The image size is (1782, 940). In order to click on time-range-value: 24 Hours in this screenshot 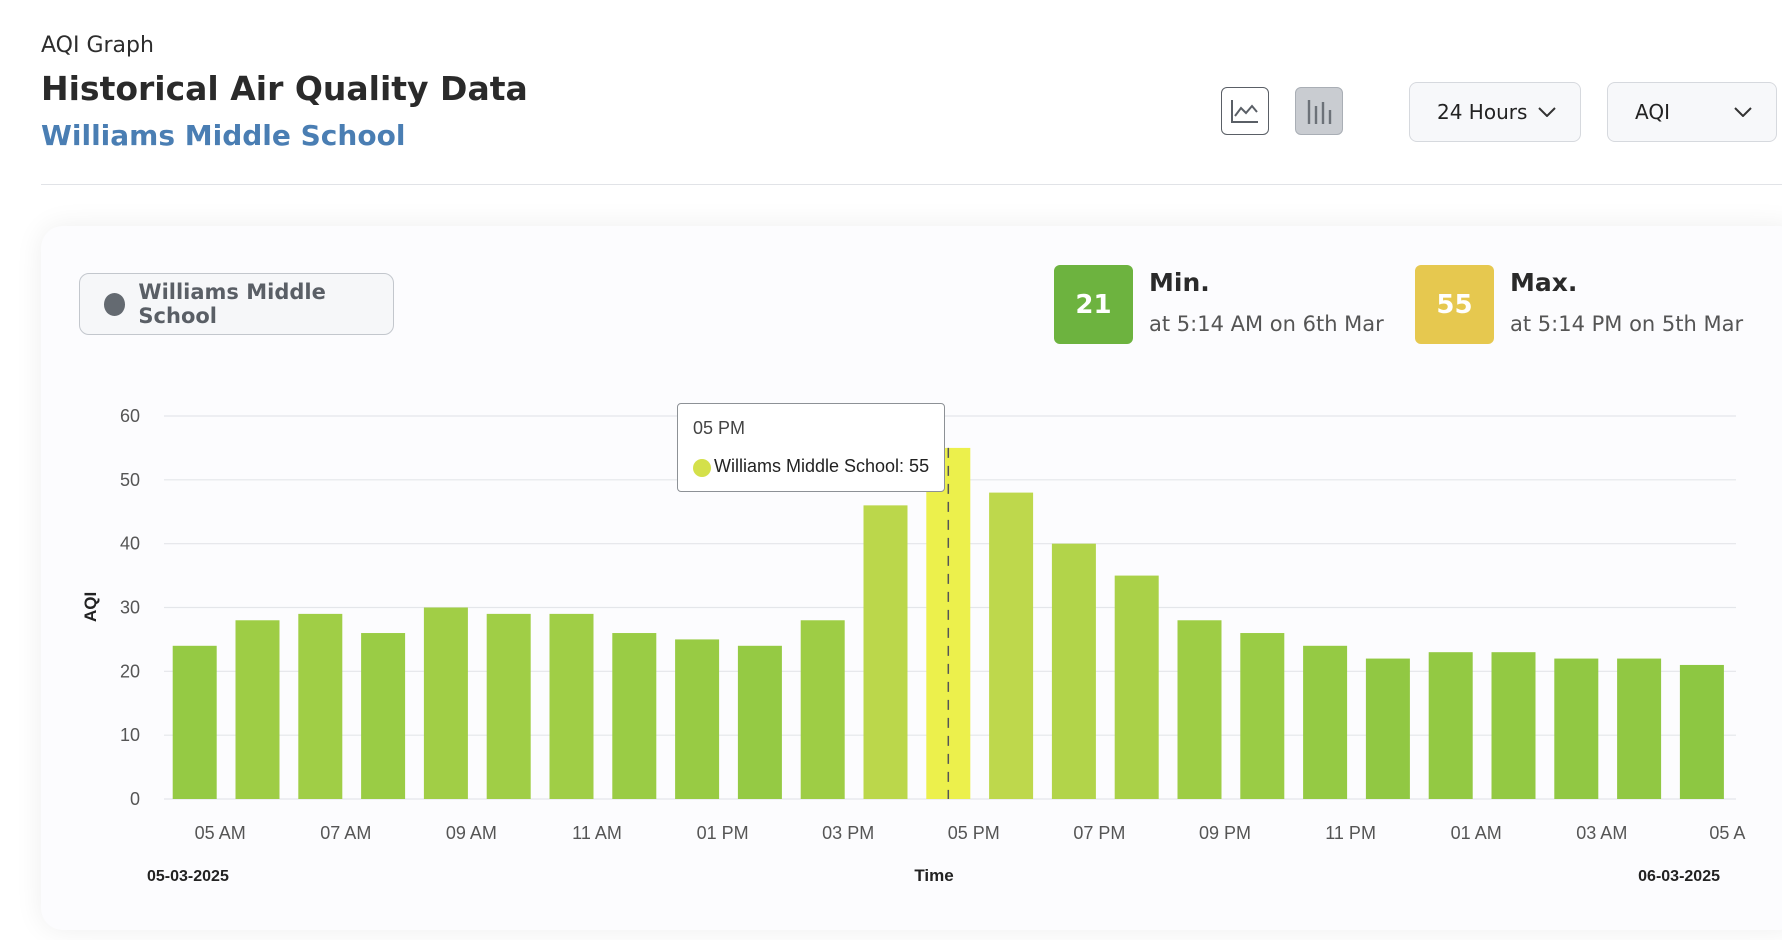, I will do `click(1482, 112)`.